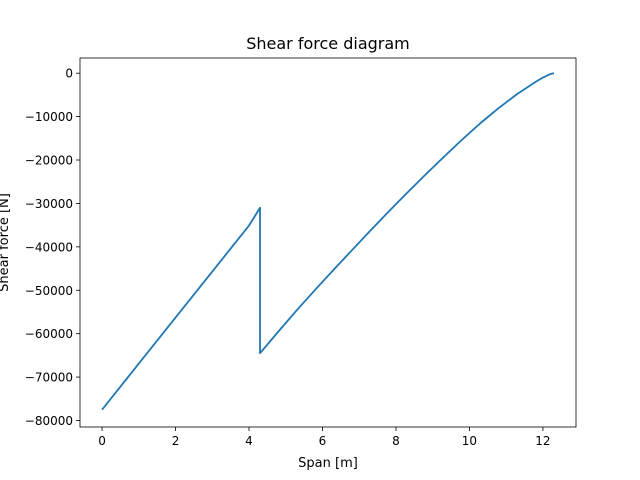  I want to click on chart-title: Shear force diagram, so click(328, 43).